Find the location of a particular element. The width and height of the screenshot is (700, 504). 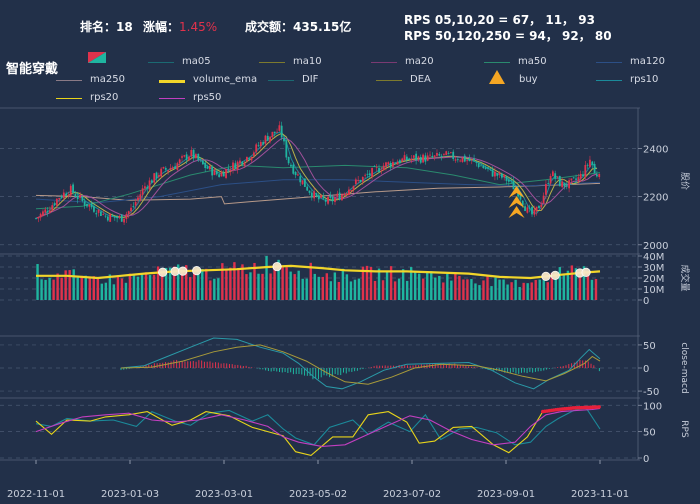

legend-swatch-ma50 is located at coordinates (497, 62).